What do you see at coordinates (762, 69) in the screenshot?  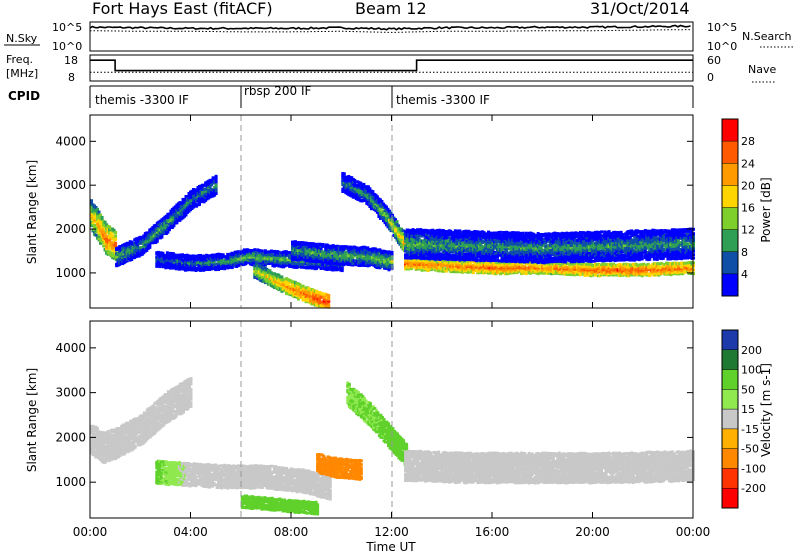 I see `nave-label: Nave` at bounding box center [762, 69].